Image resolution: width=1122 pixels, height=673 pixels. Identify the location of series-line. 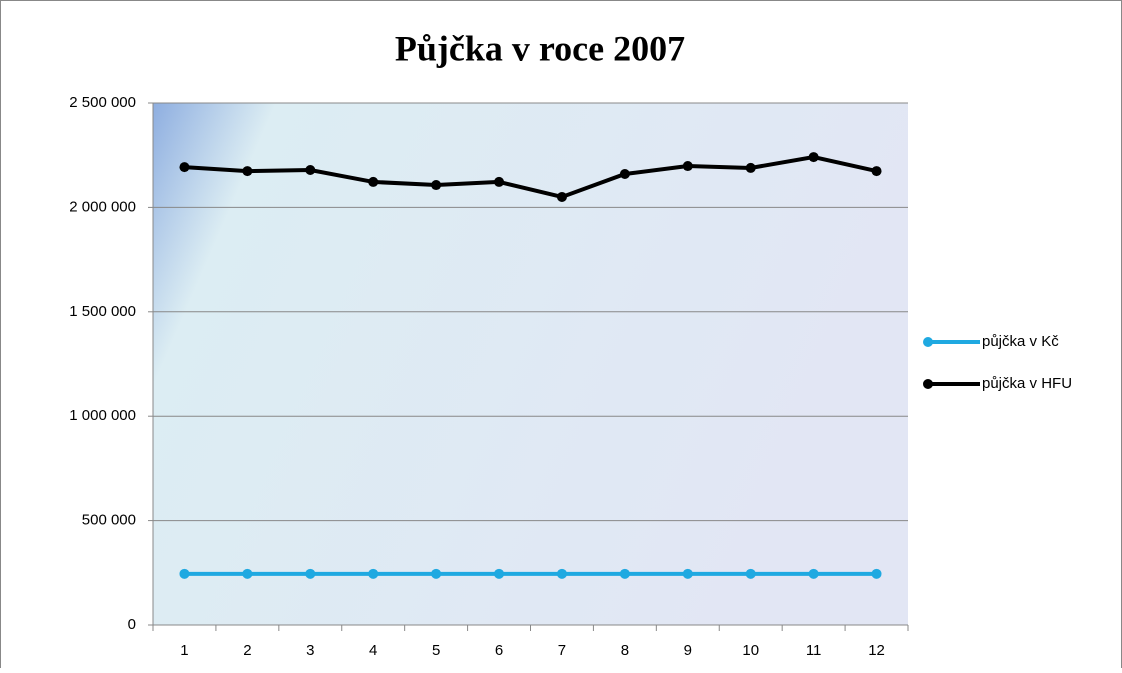
(530, 177).